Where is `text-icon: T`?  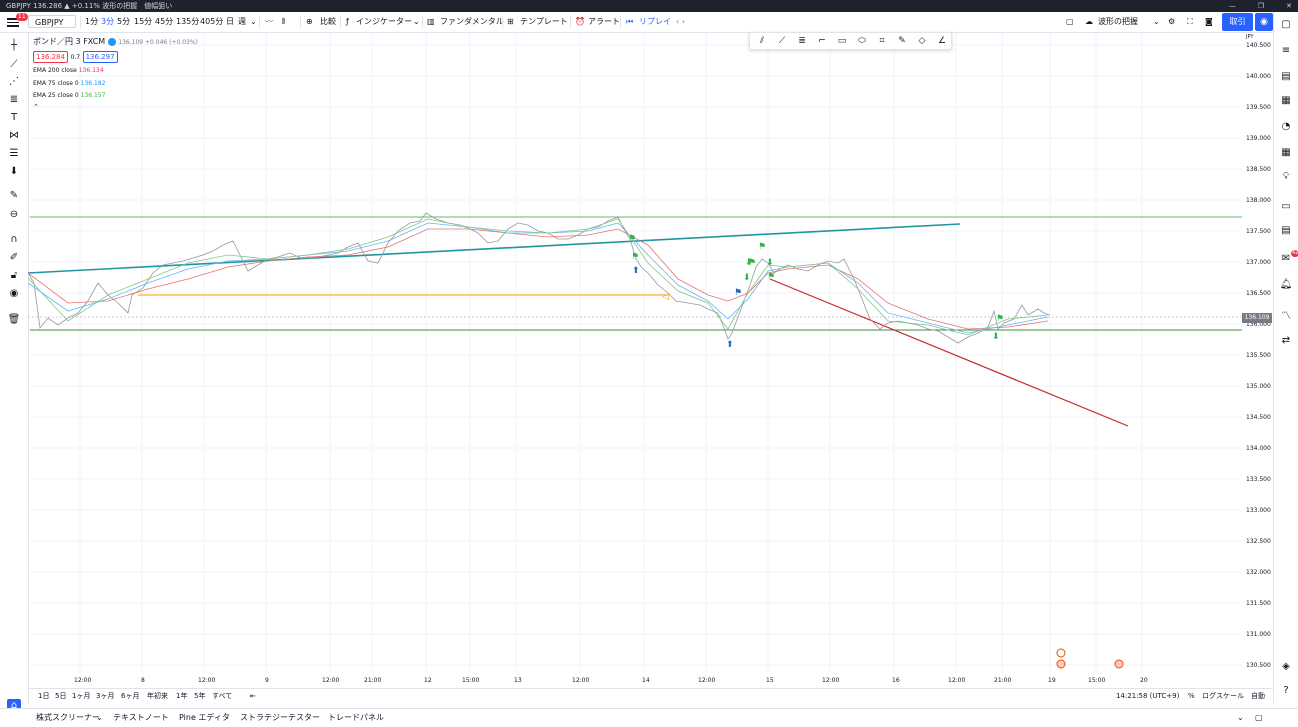
text-icon: T is located at coordinates (14, 117).